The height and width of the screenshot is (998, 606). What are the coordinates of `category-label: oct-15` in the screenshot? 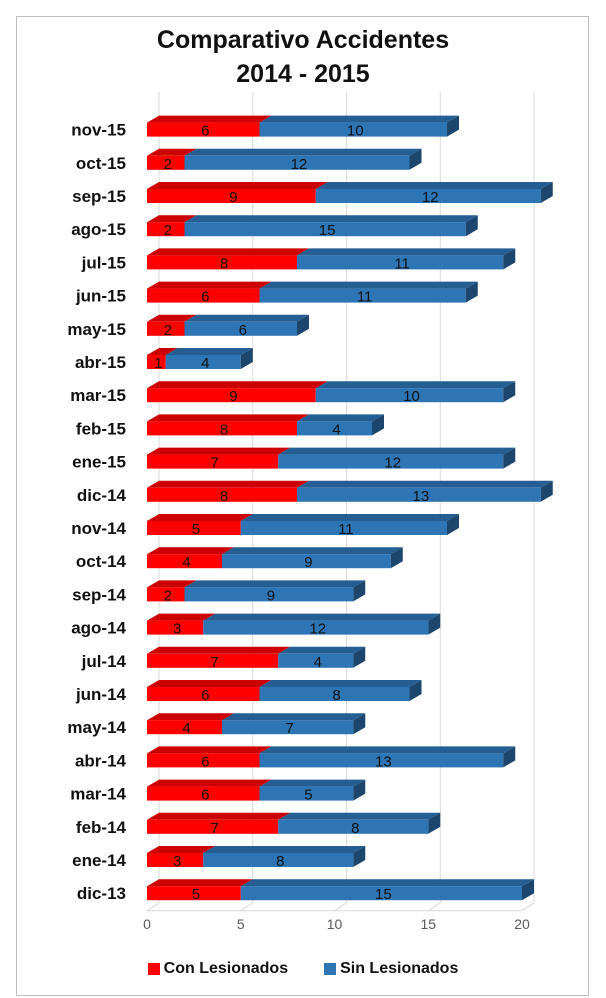 It's located at (101, 163).